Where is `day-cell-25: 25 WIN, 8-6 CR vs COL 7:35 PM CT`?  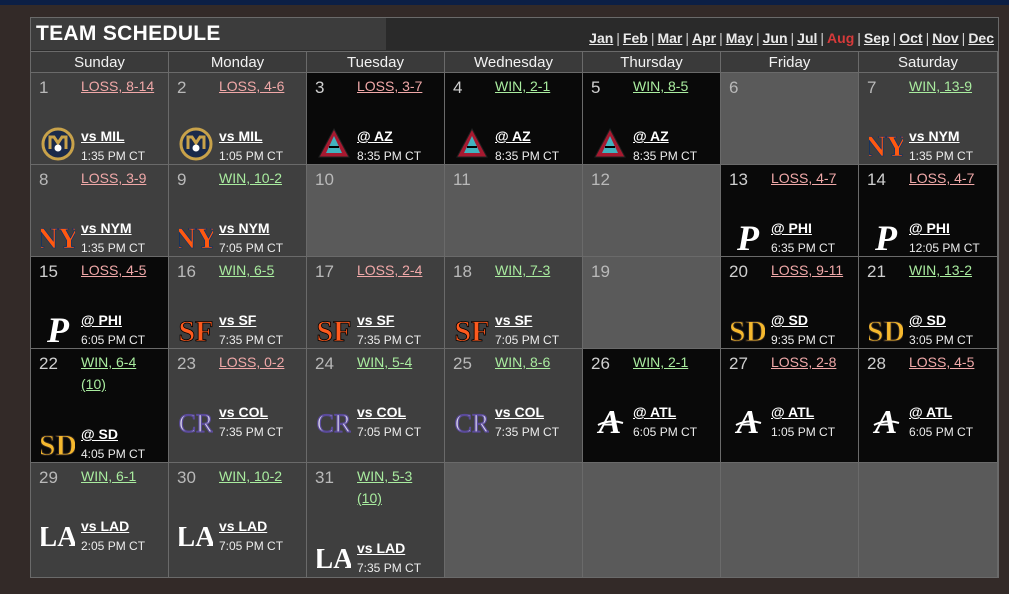 day-cell-25: 25 WIN, 8-6 CR vs COL 7:35 PM CT is located at coordinates (514, 406).